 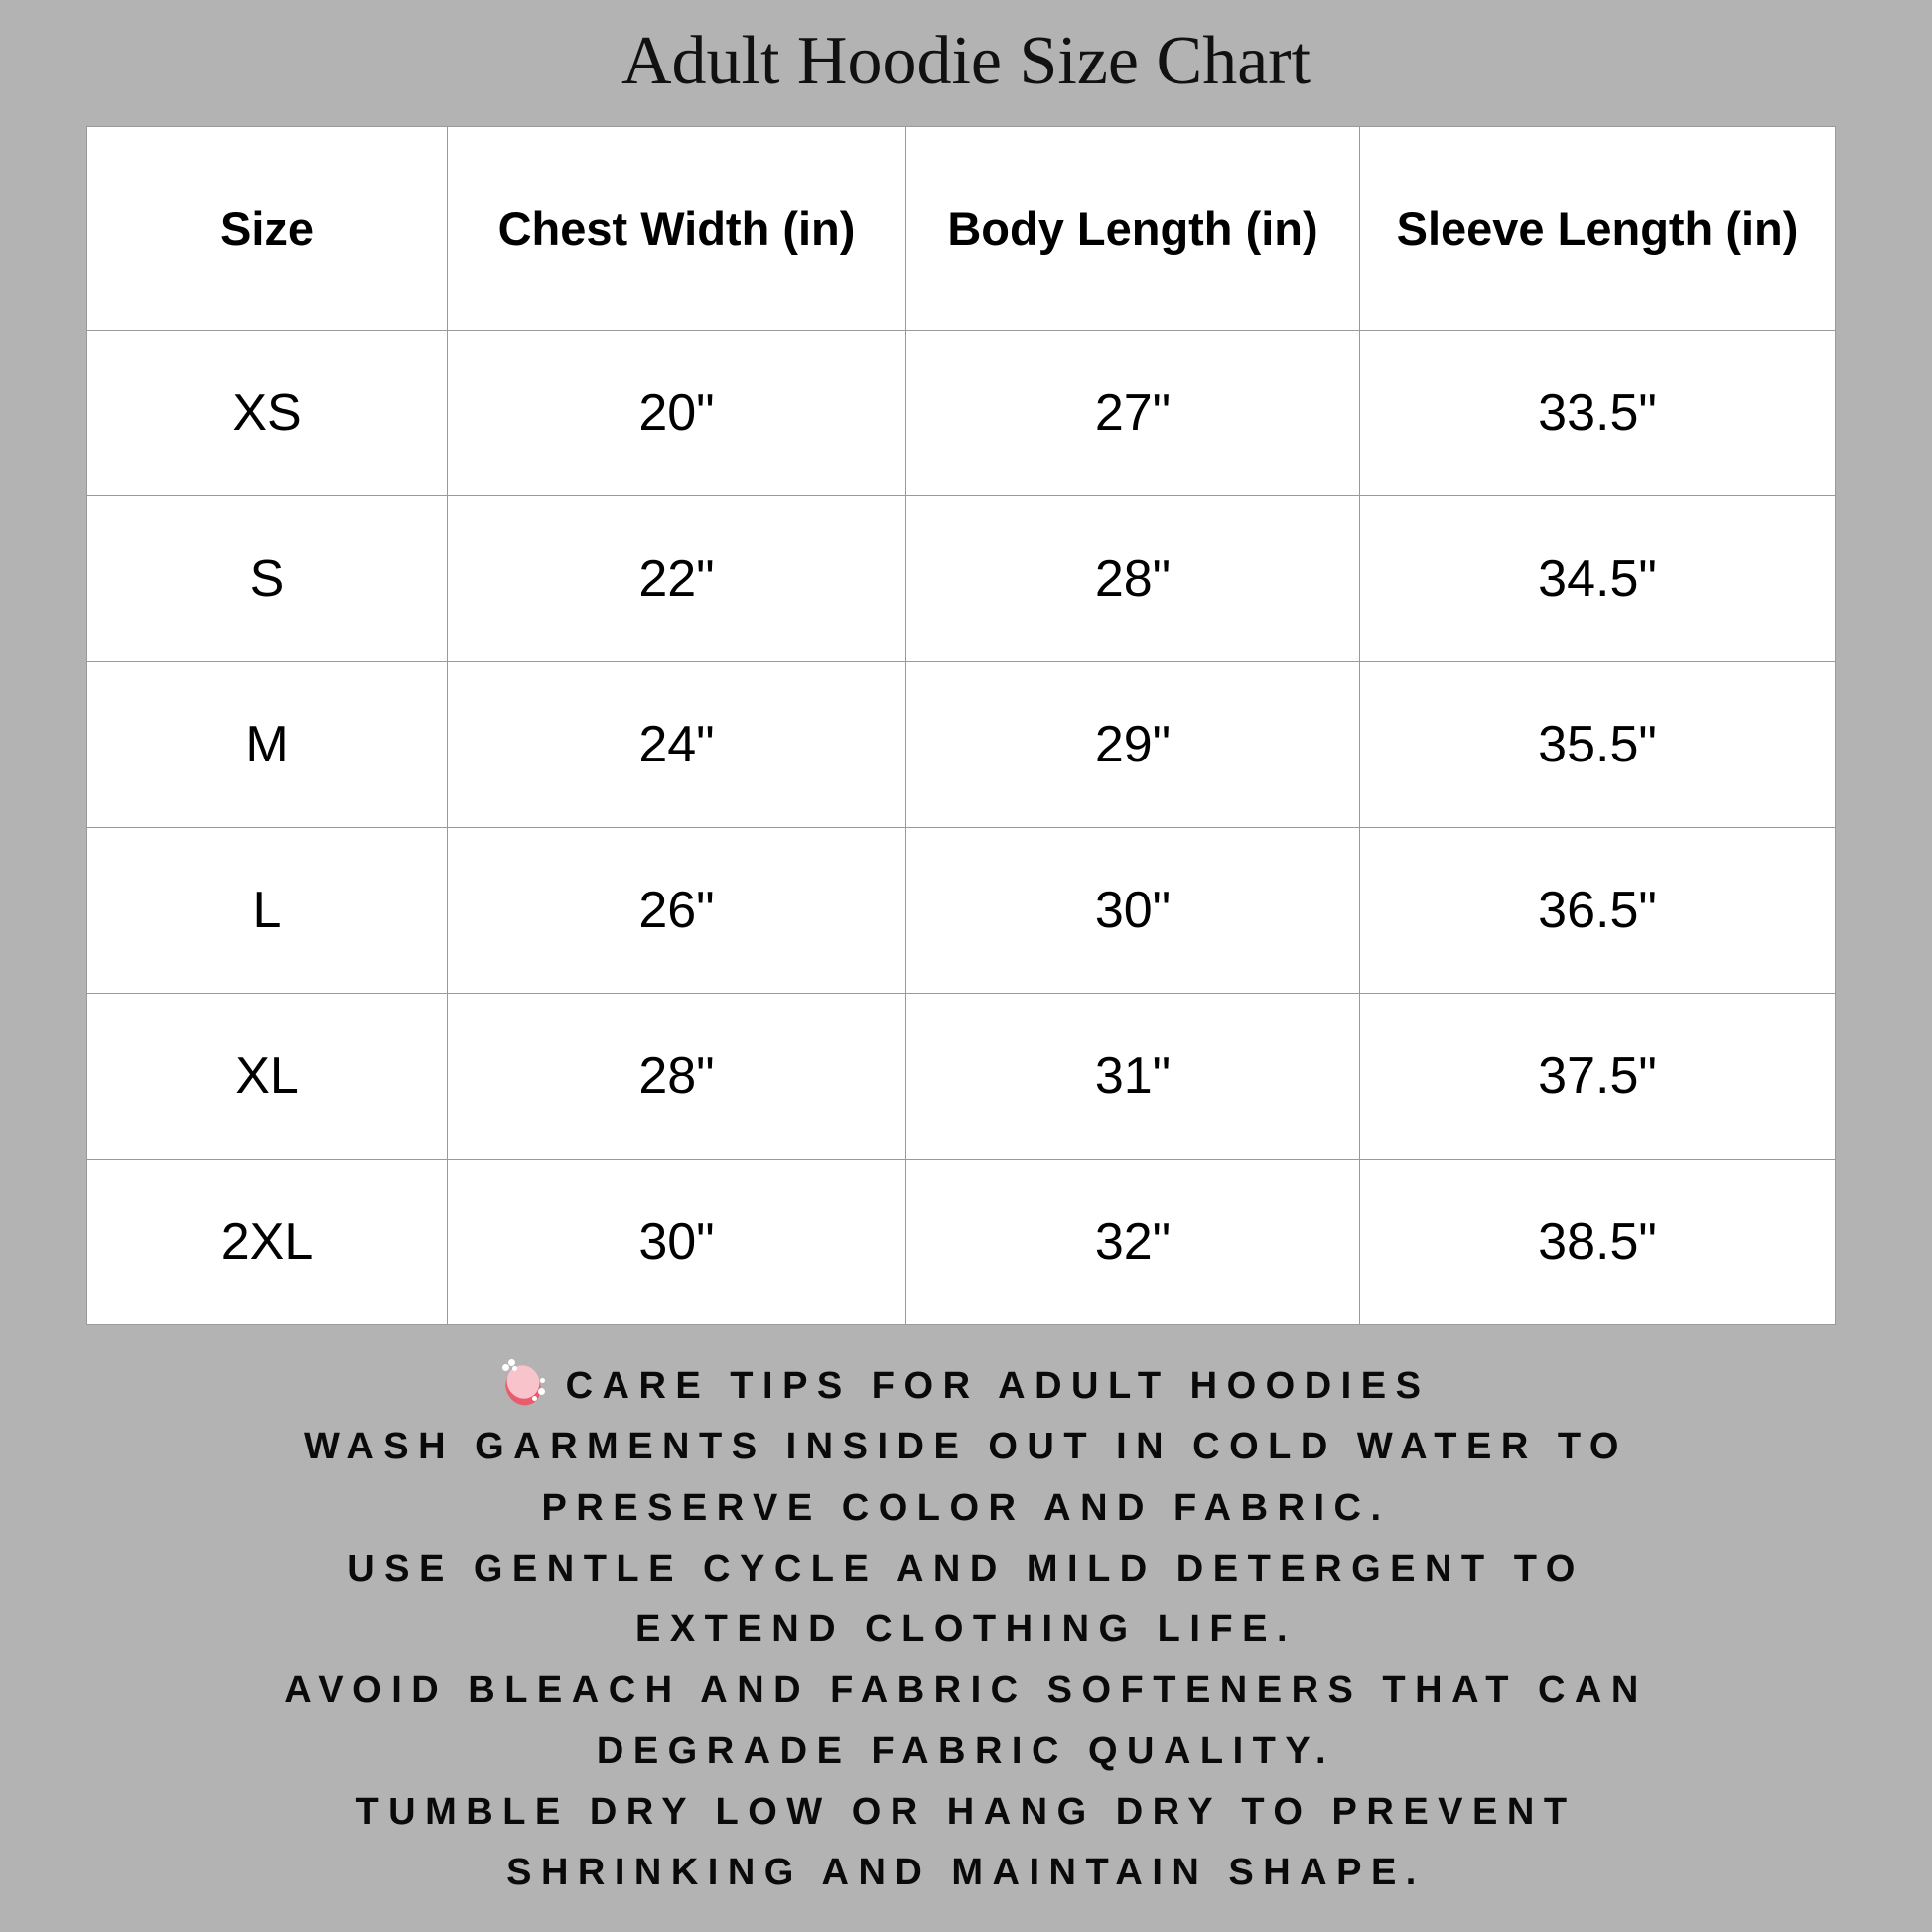 I want to click on header-sleeve-length: Sleeve Length (in), so click(x=1597, y=229).